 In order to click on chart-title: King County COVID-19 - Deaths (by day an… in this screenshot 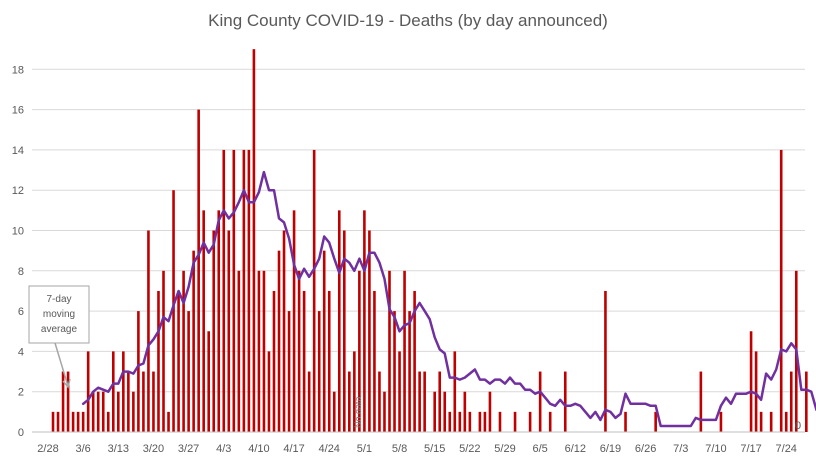, I will do `click(408, 20)`.